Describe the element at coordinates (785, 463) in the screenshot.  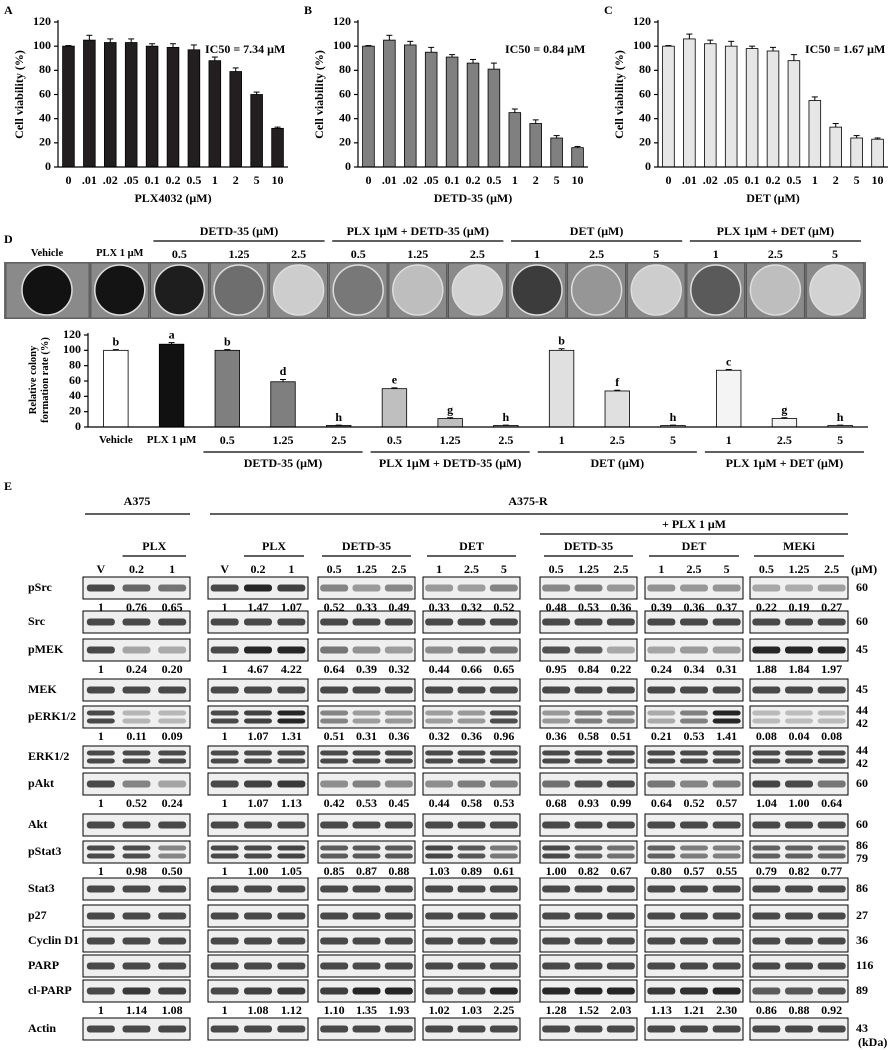
I see `group-label: PLX 1μM + DET (μM)` at that location.